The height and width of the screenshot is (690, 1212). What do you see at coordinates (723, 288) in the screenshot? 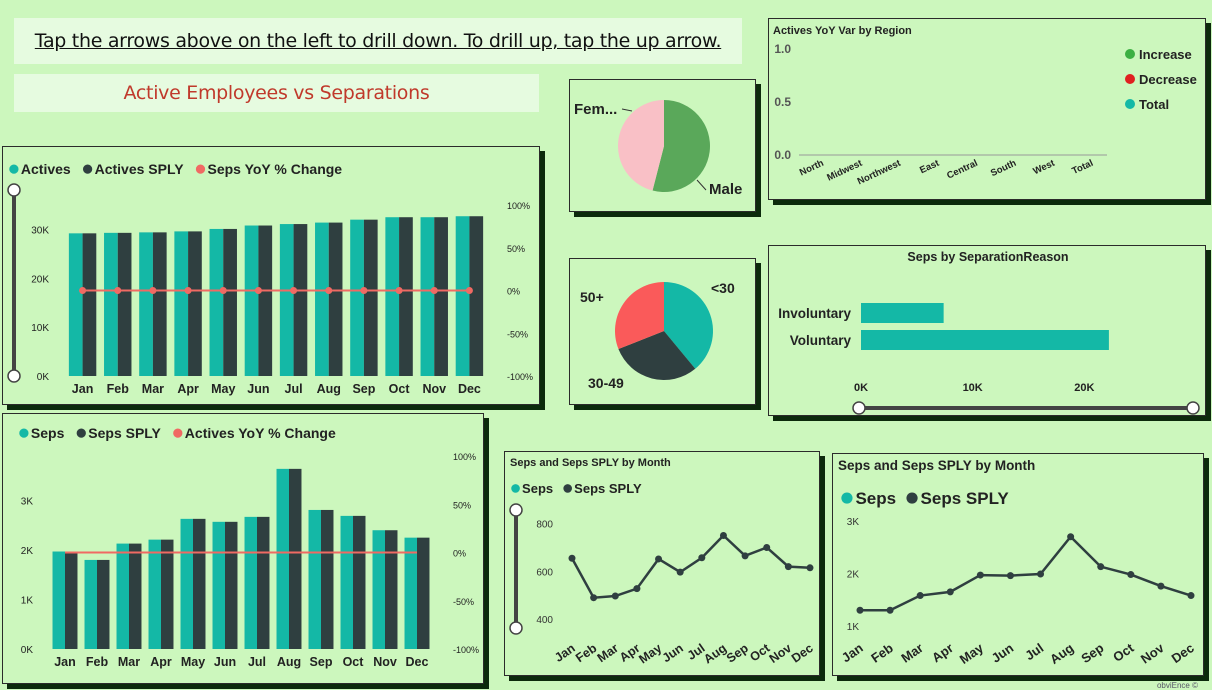
I see `pie-label-under30: <30` at bounding box center [723, 288].